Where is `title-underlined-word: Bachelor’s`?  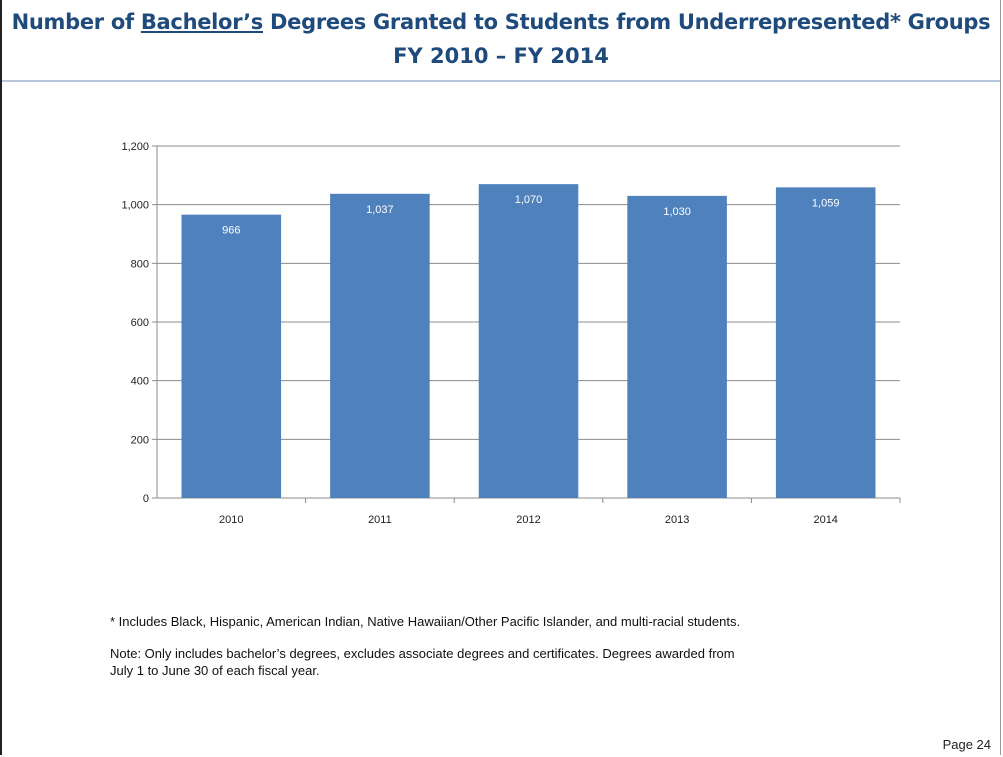
title-underlined-word: Bachelor’s is located at coordinates (202, 22).